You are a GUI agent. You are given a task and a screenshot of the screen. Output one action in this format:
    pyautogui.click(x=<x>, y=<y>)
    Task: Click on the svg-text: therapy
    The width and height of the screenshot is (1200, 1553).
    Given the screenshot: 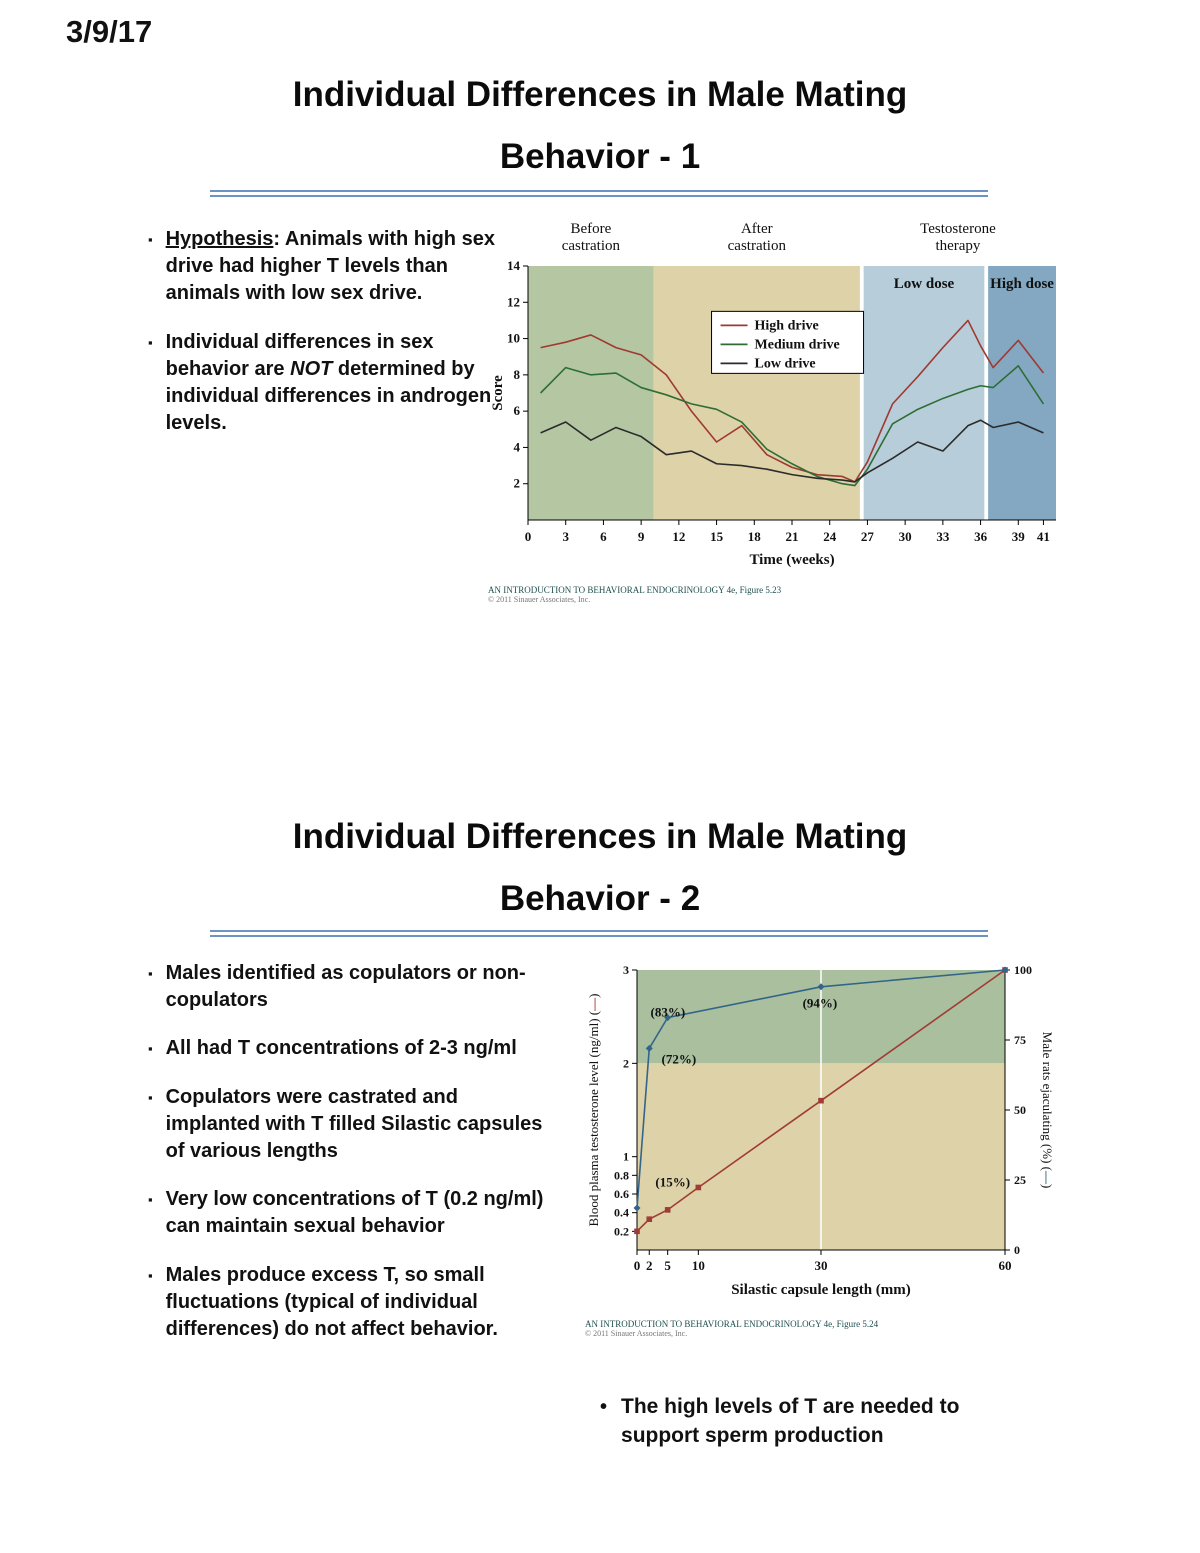 What is the action you would take?
    pyautogui.click(x=957, y=246)
    